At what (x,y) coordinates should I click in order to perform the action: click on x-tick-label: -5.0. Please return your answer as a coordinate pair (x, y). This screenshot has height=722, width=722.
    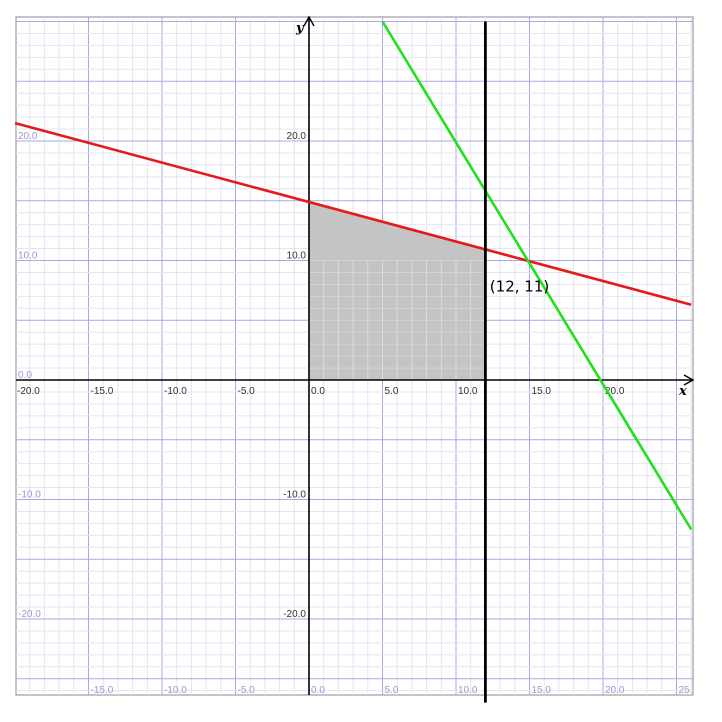
    Looking at the image, I should click on (247, 391).